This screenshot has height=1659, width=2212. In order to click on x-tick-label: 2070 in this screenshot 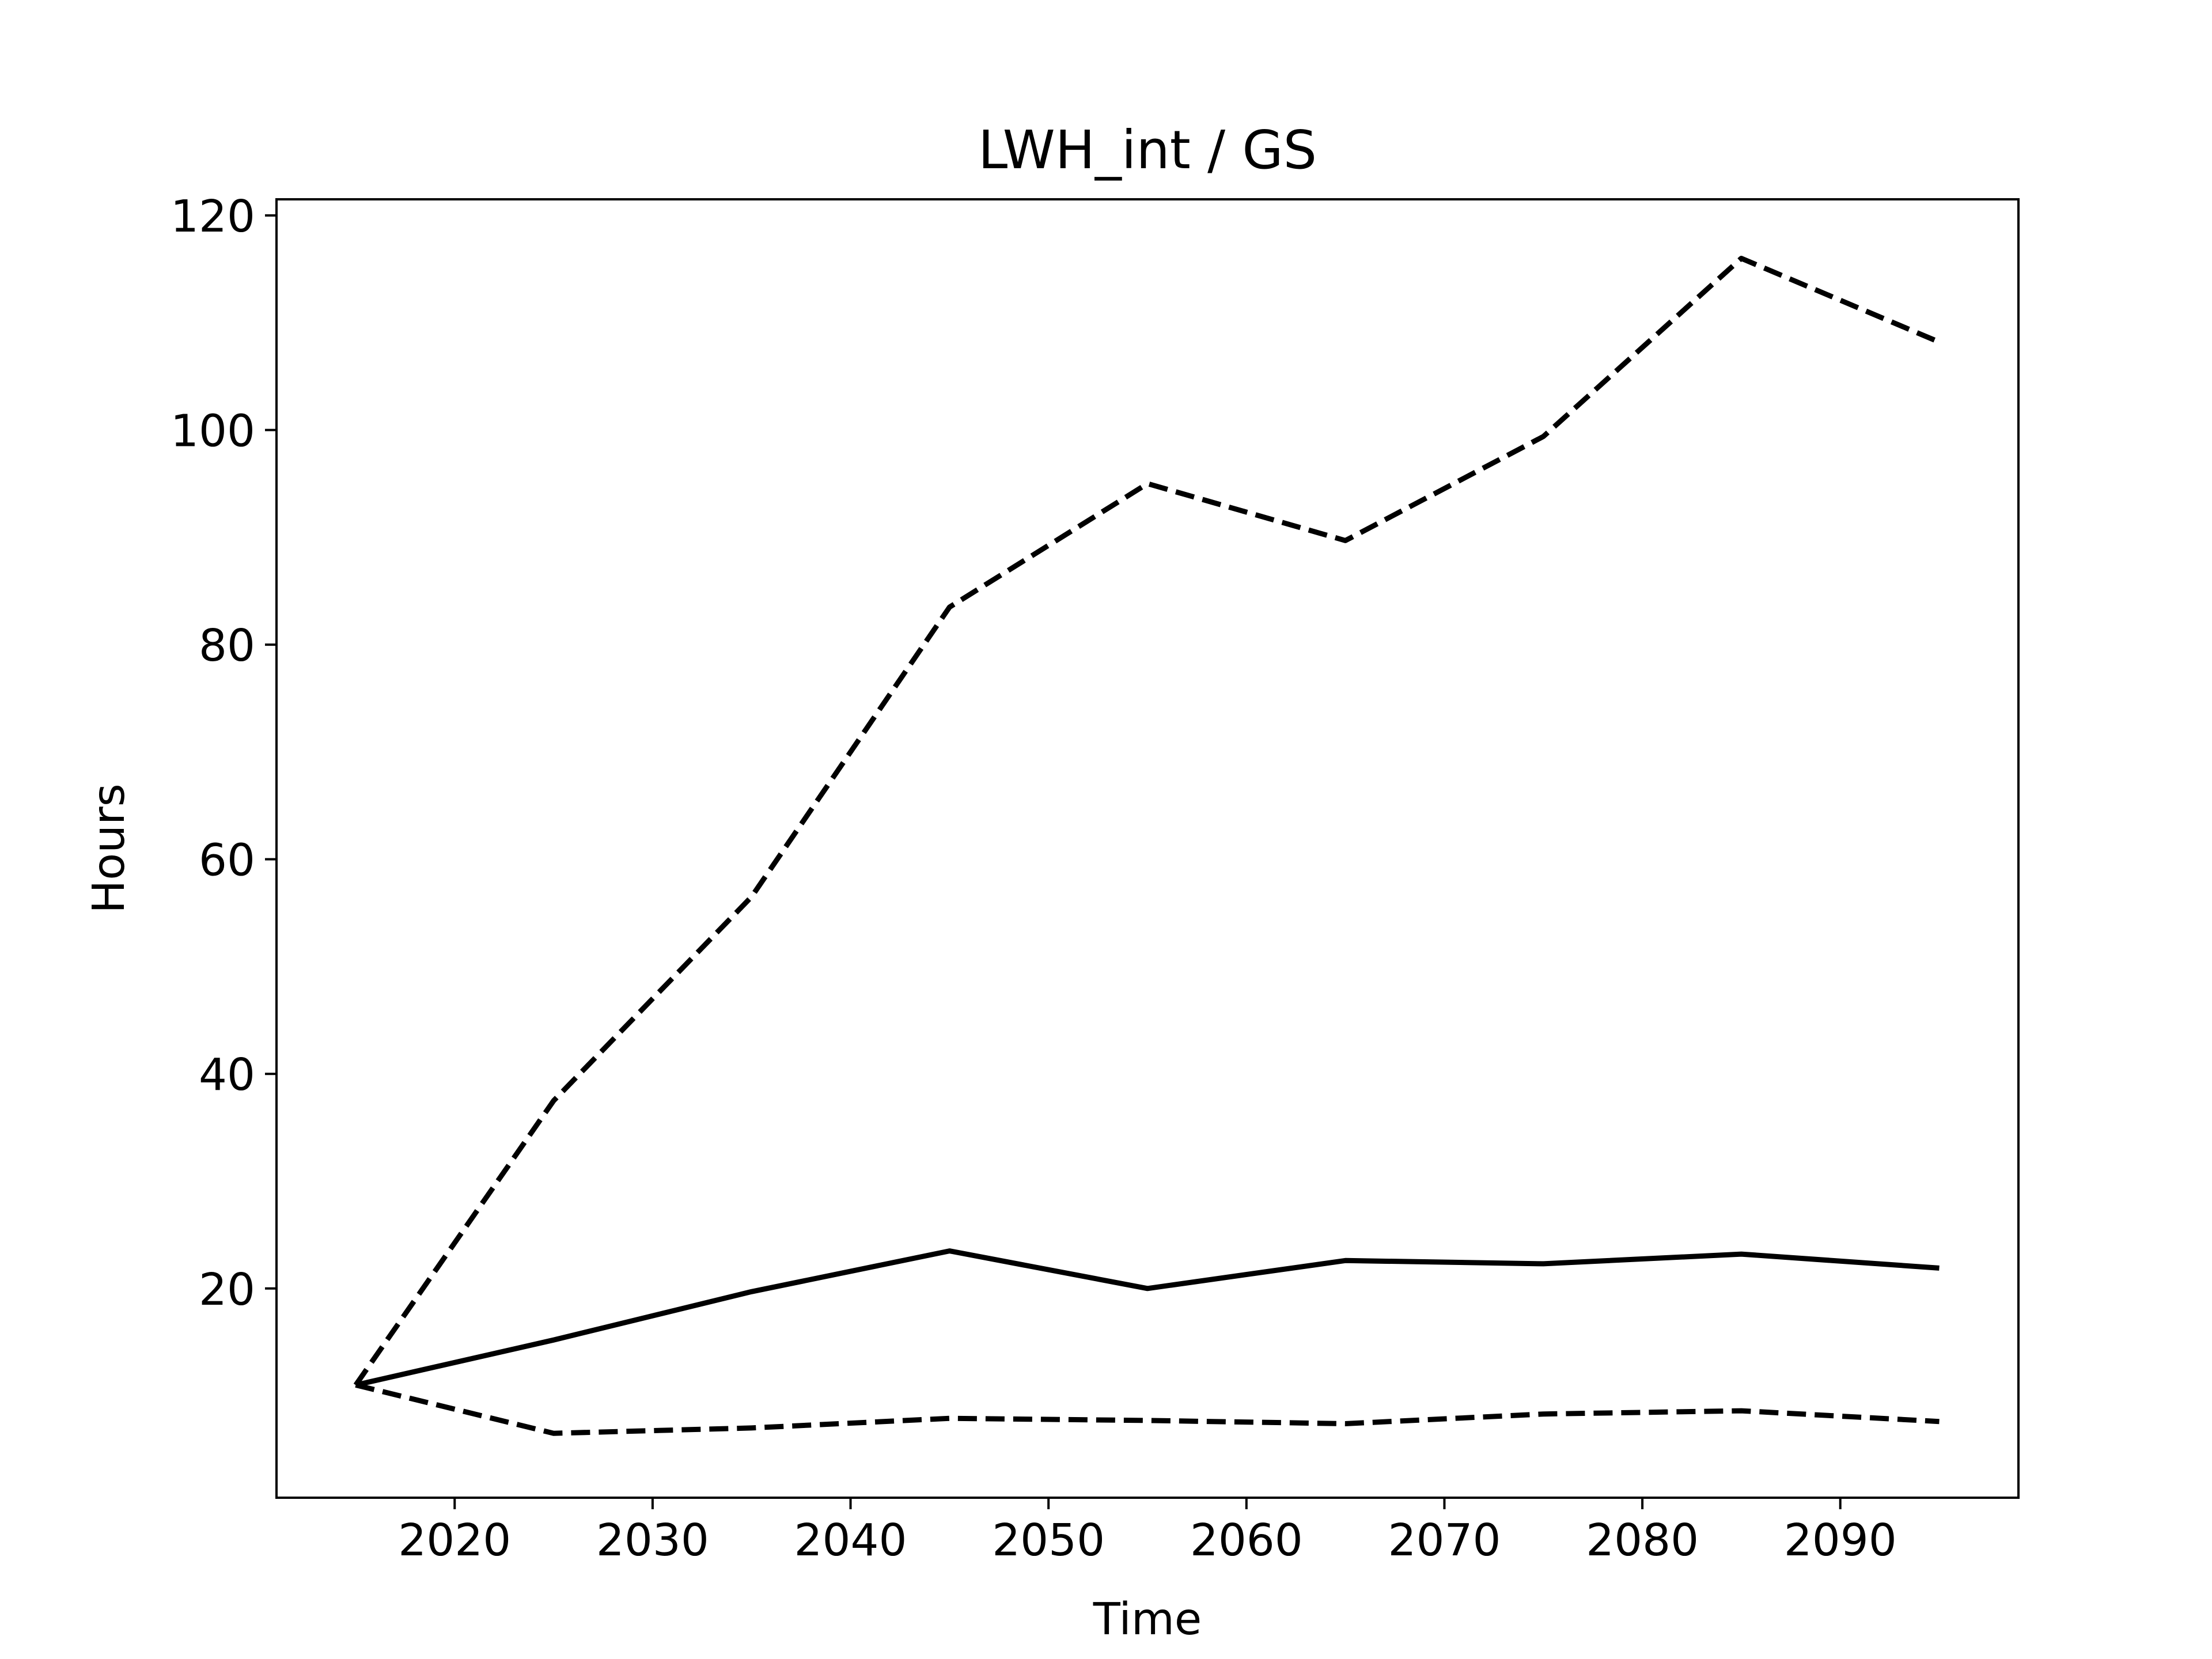, I will do `click(1444, 1540)`.